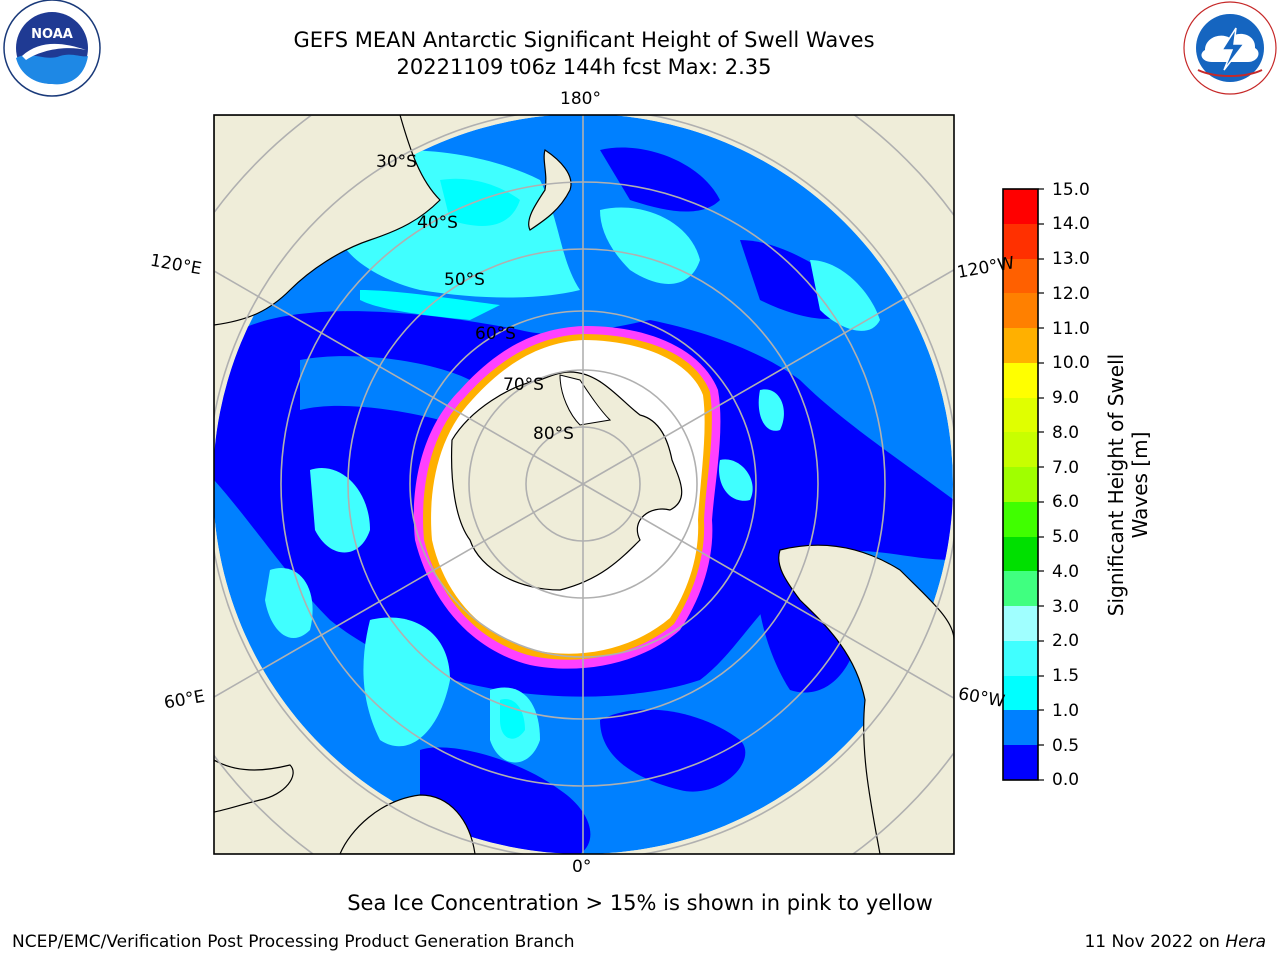 The width and height of the screenshot is (1280, 960). What do you see at coordinates (1066, 572) in the screenshot?
I see `cbar-tick: 4.0` at bounding box center [1066, 572].